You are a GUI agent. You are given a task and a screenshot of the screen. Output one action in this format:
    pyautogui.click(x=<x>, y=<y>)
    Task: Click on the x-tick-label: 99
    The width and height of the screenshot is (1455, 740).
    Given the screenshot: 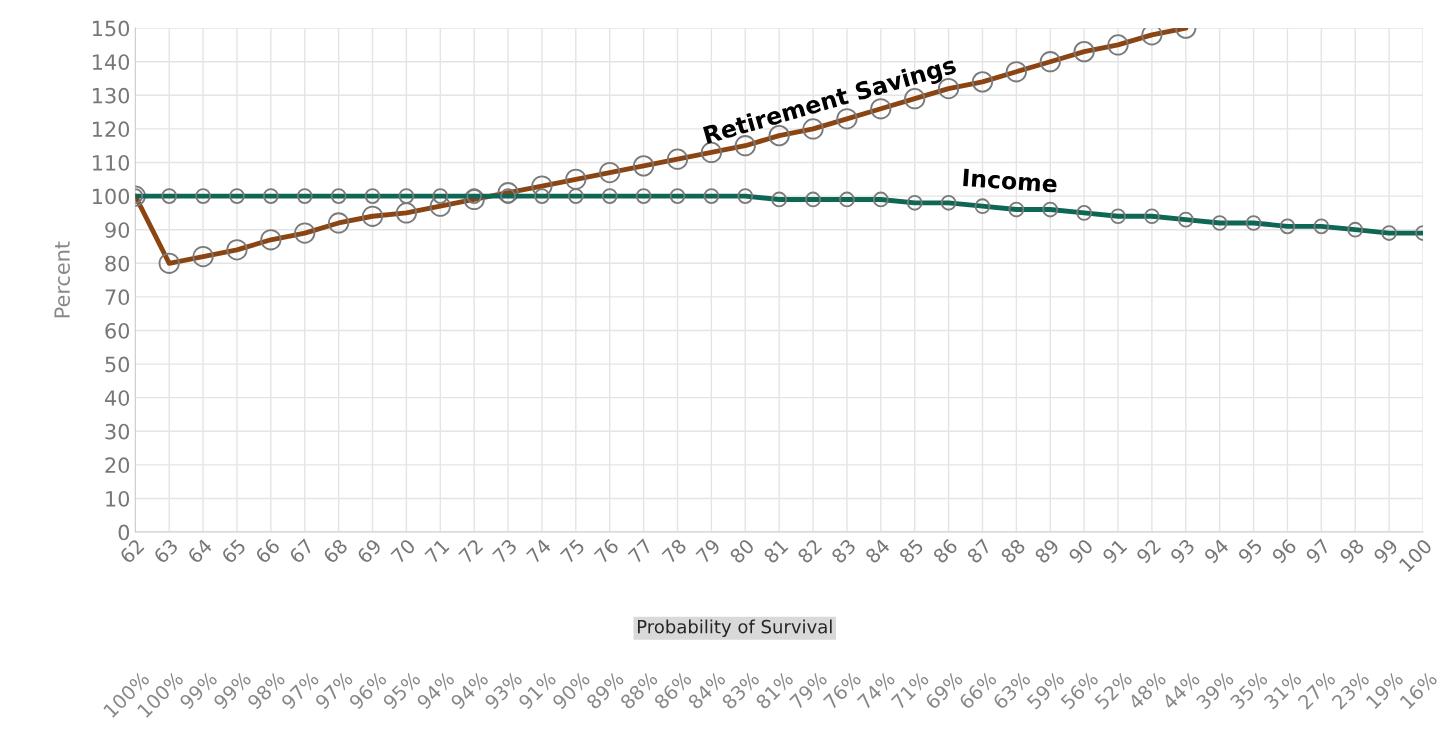 What is the action you would take?
    pyautogui.click(x=1385, y=551)
    